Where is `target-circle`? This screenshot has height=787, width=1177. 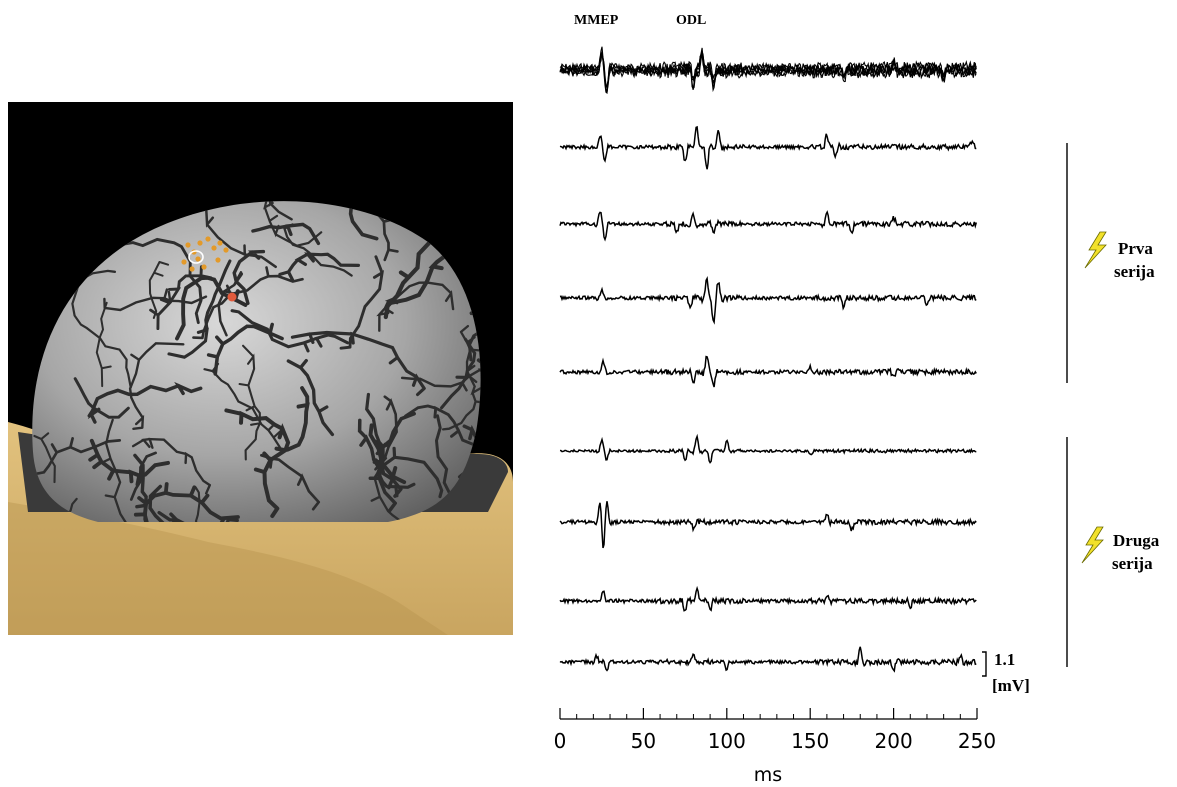
target-circle is located at coordinates (196, 257).